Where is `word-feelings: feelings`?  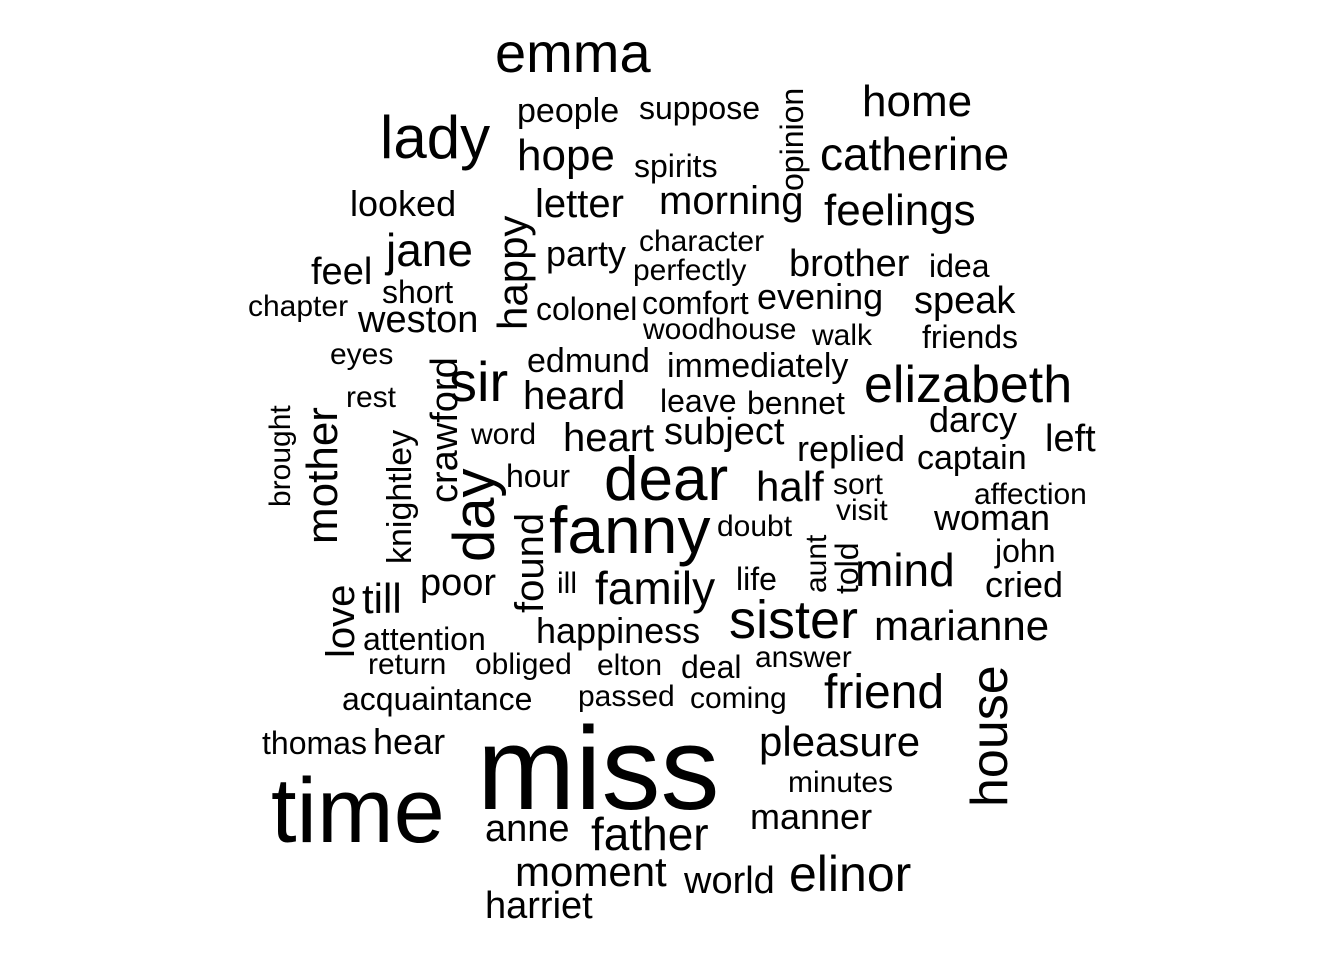 word-feelings: feelings is located at coordinates (900, 210).